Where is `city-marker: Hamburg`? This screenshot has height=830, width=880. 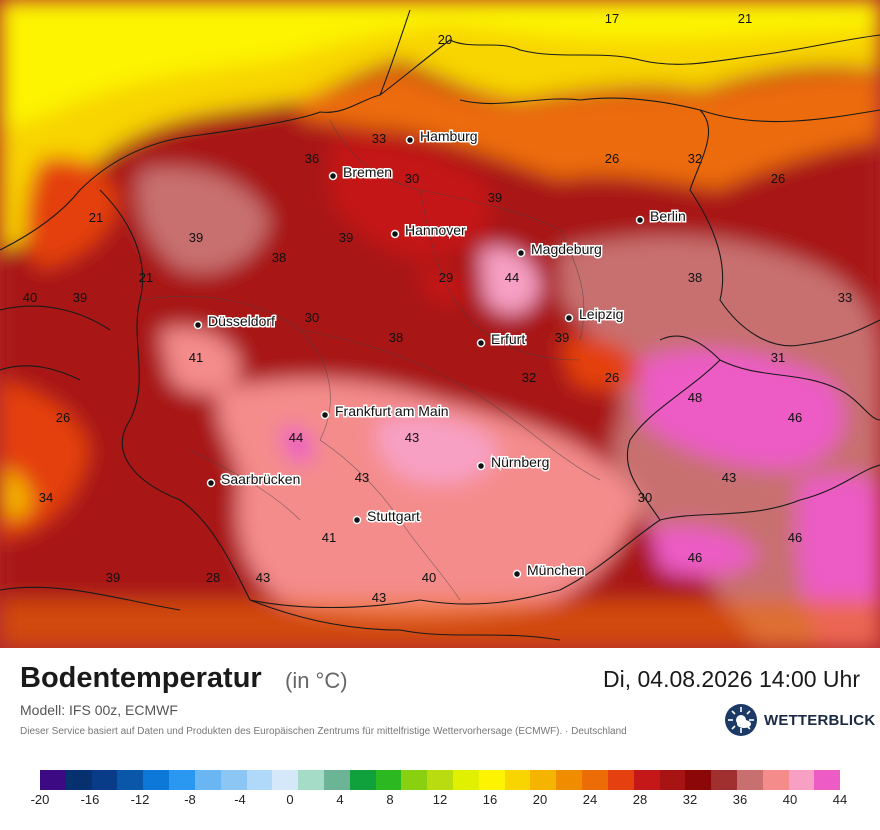
city-marker: Hamburg is located at coordinates (442, 136).